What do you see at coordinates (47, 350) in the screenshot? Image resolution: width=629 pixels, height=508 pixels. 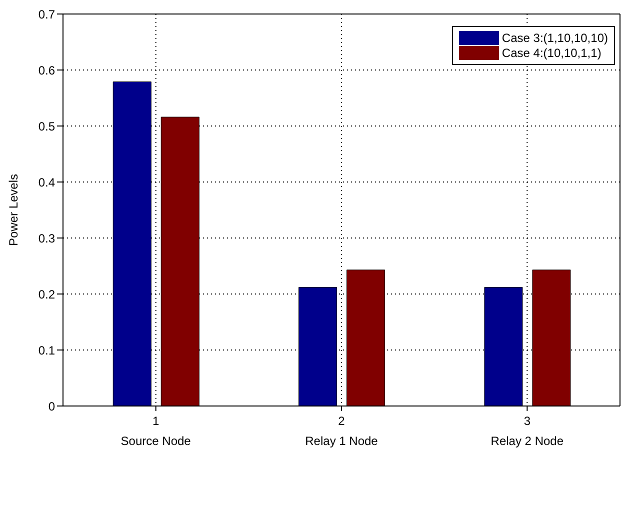 I see `y-tick-label: 0.1` at bounding box center [47, 350].